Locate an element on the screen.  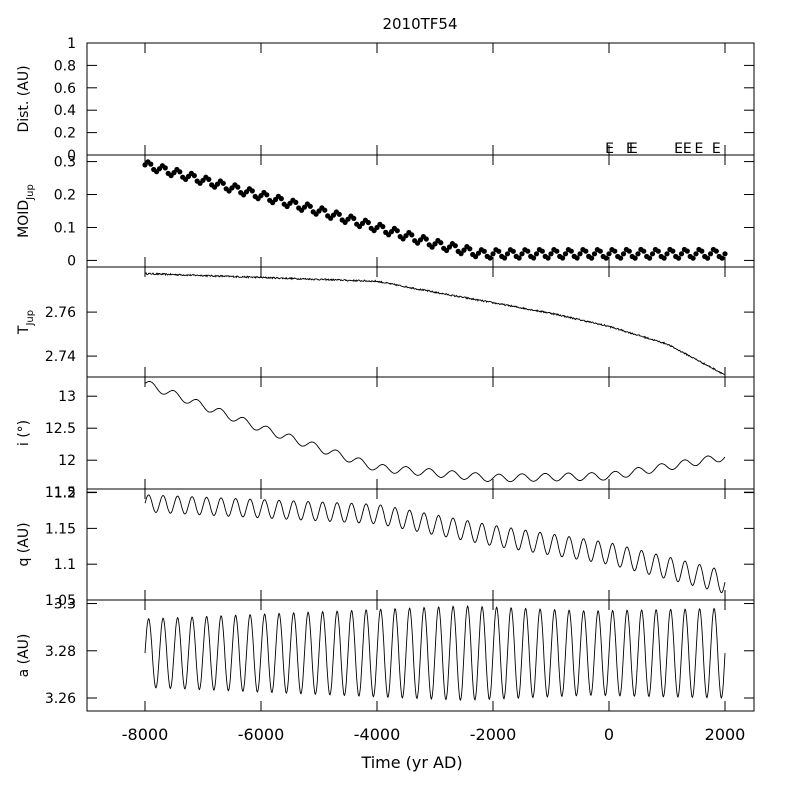
ytick-label-dist: 0.8 is located at coordinates (65, 66).